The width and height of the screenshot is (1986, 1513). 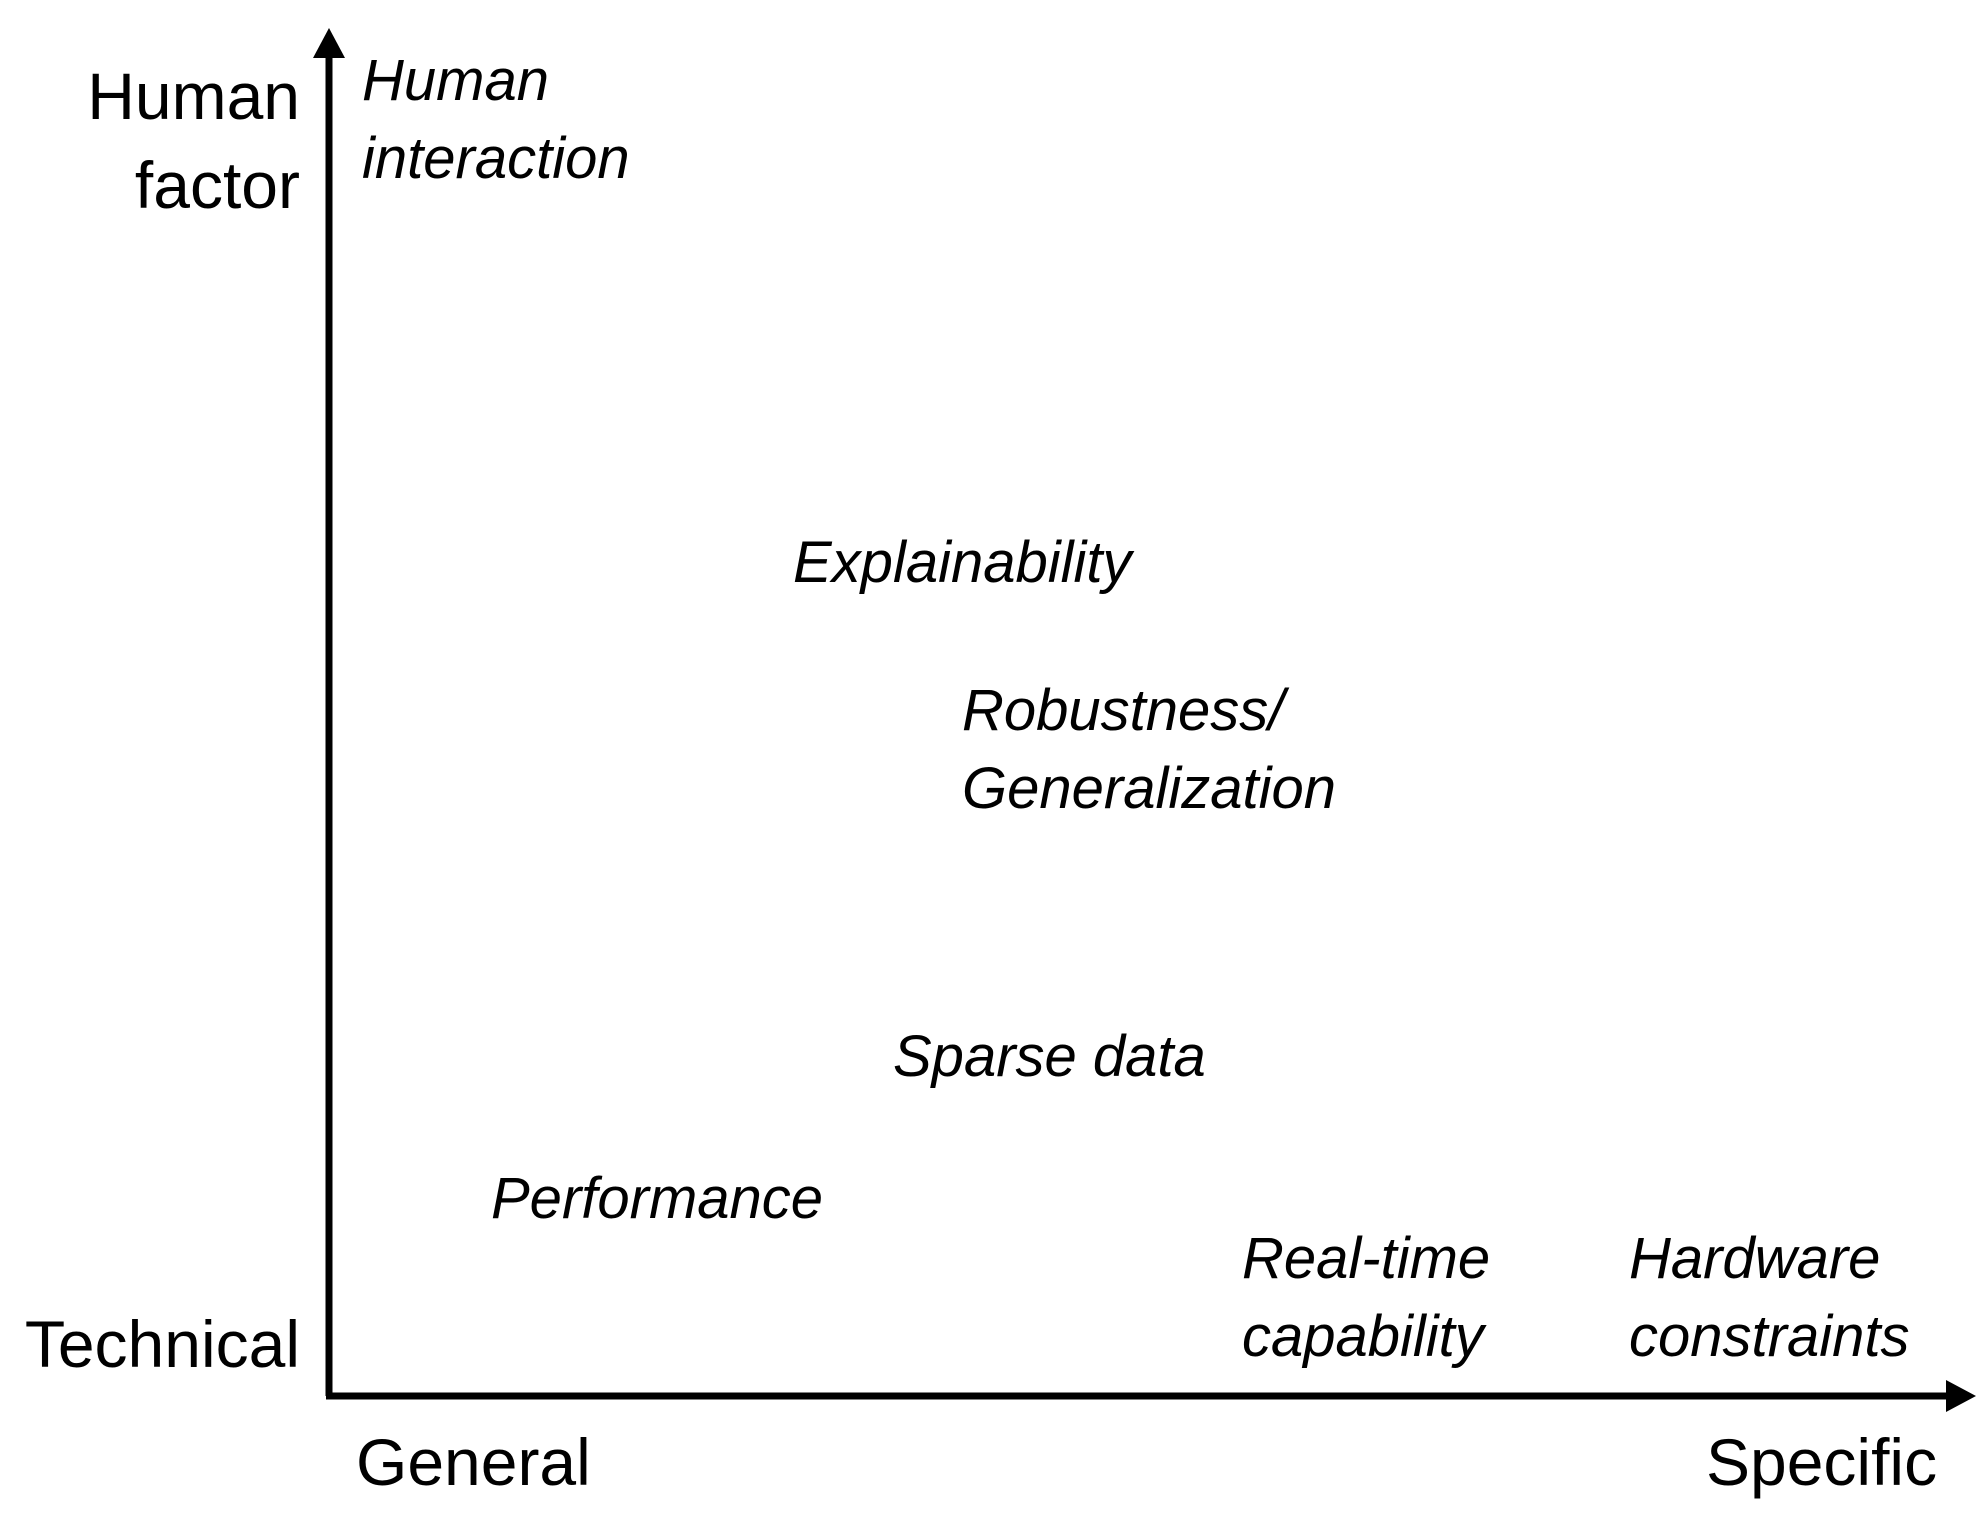 I want to click on real-time-capability-label: Real-time capability, so click(x=1366, y=1298).